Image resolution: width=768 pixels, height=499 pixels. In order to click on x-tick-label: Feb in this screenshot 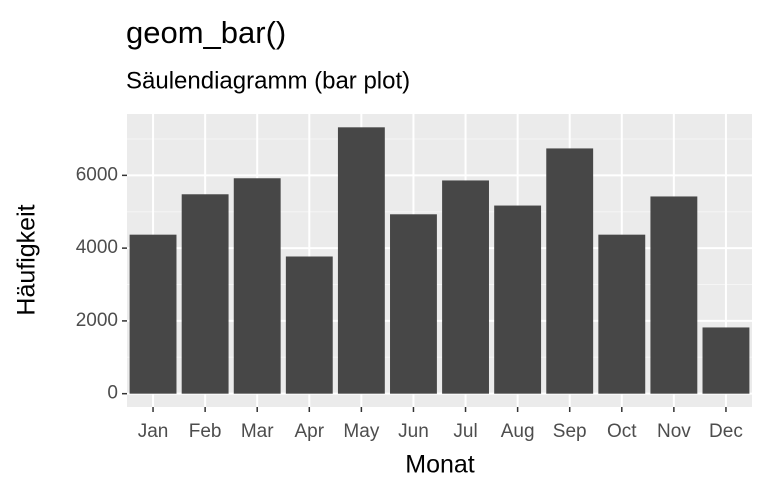, I will do `click(205, 431)`.